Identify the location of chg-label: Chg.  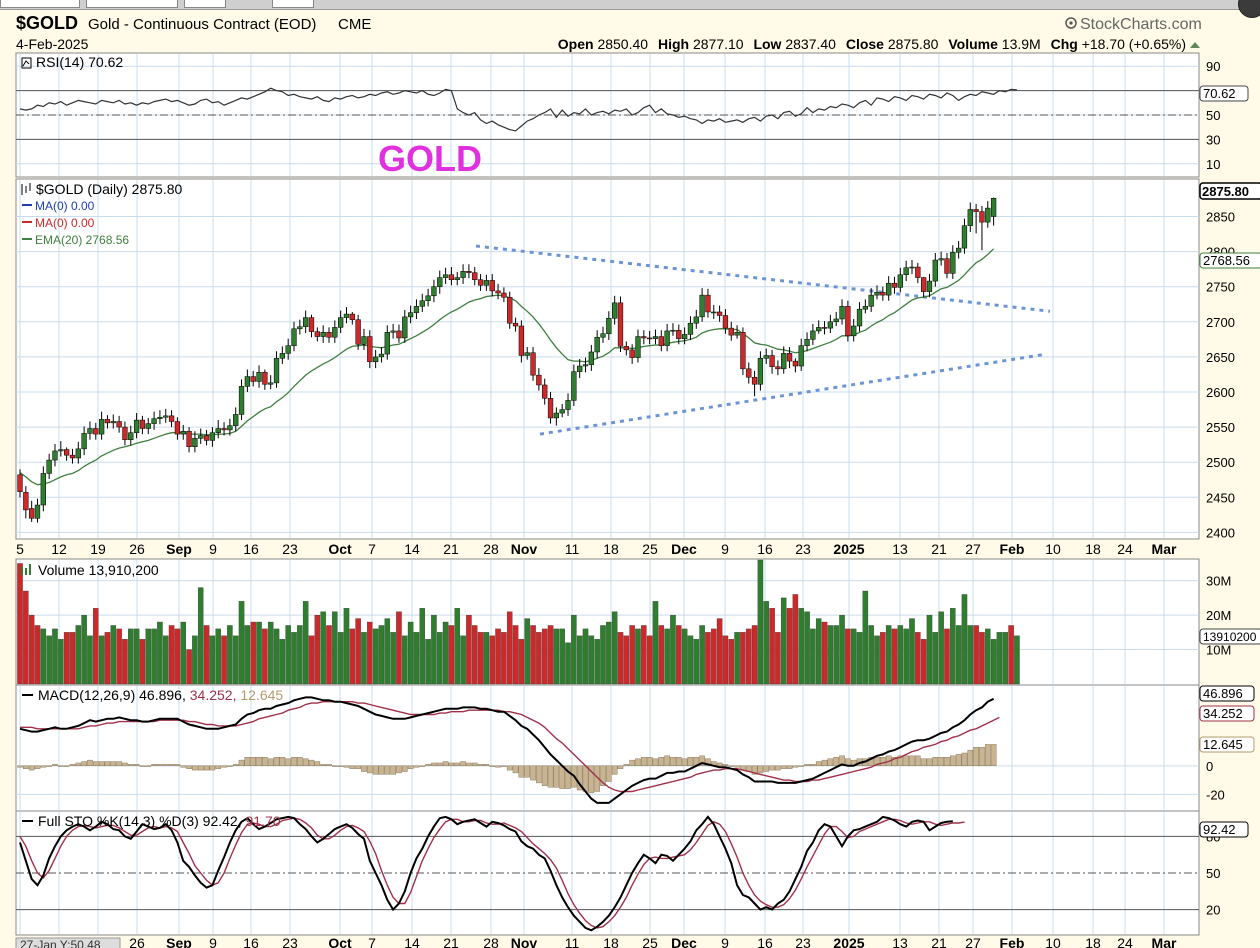
(1064, 44).